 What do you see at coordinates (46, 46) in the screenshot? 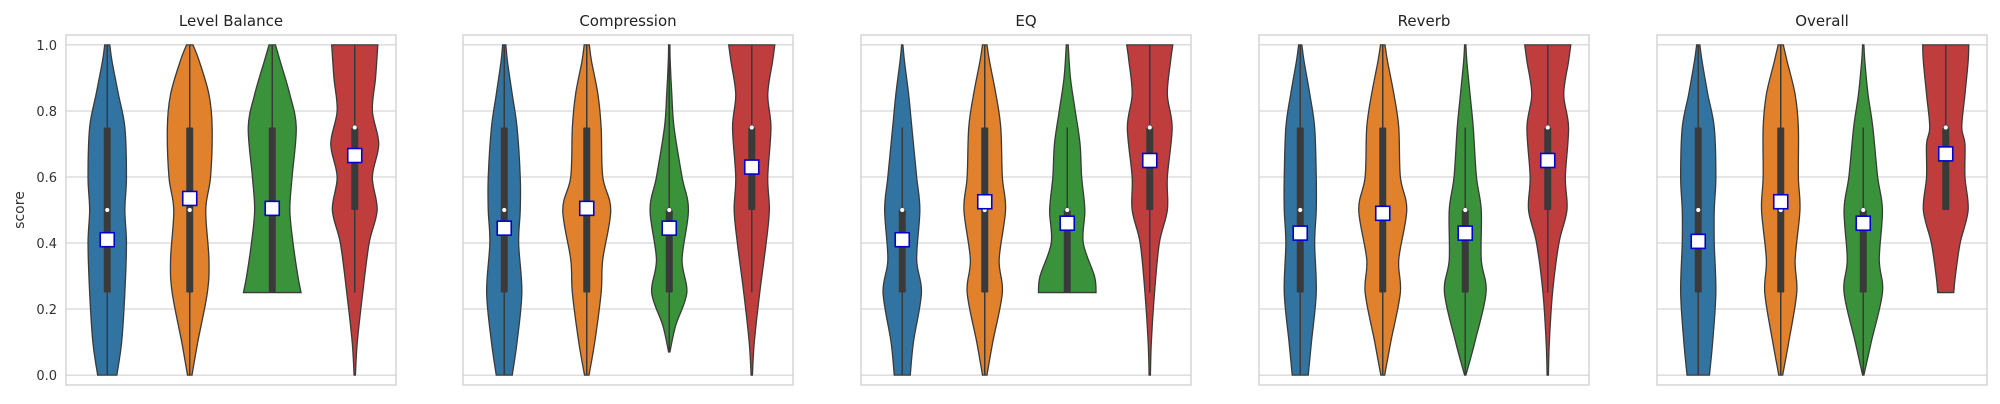
I see `y-tick-label: 1.0` at bounding box center [46, 46].